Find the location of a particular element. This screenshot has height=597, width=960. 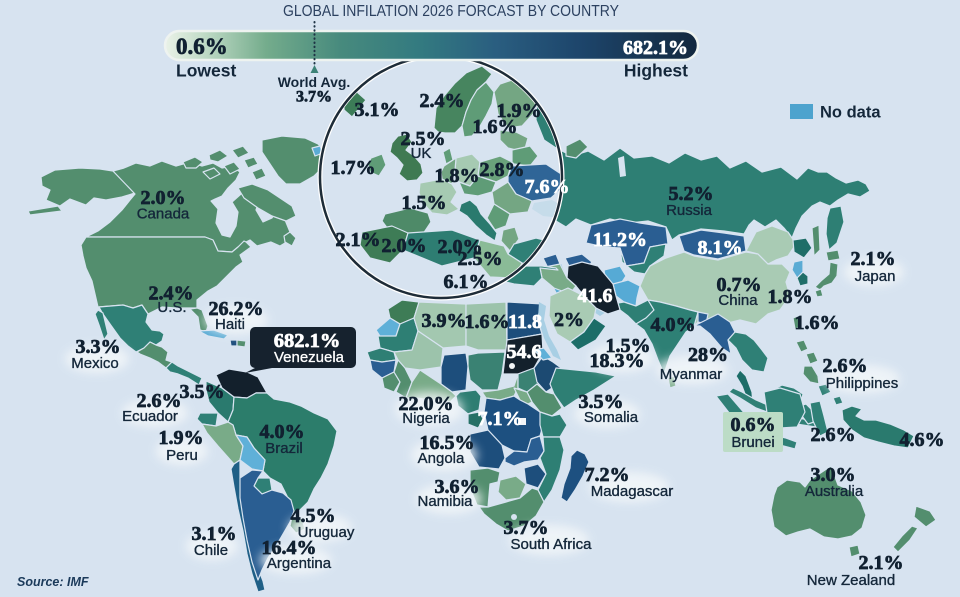

svg-text: 2% is located at coordinates (569, 320).